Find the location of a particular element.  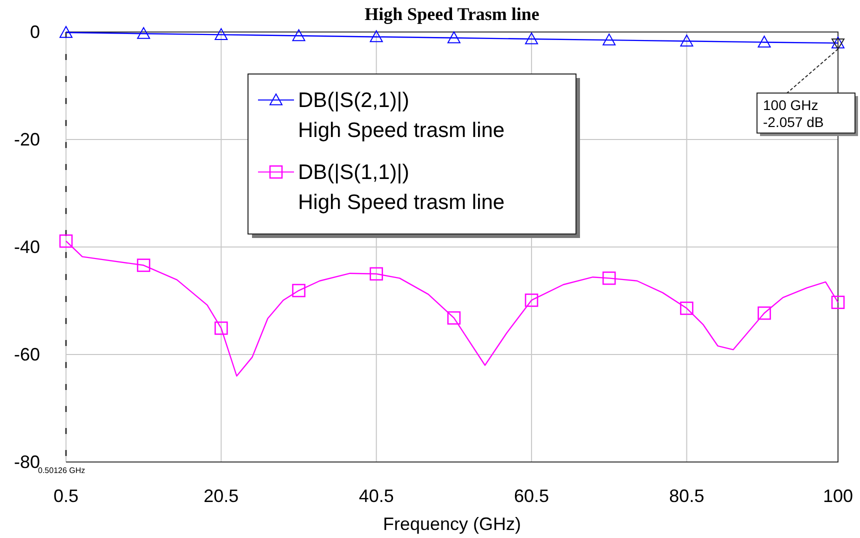

annotation: 100 GHz -2.057 dB is located at coordinates (793, 113).